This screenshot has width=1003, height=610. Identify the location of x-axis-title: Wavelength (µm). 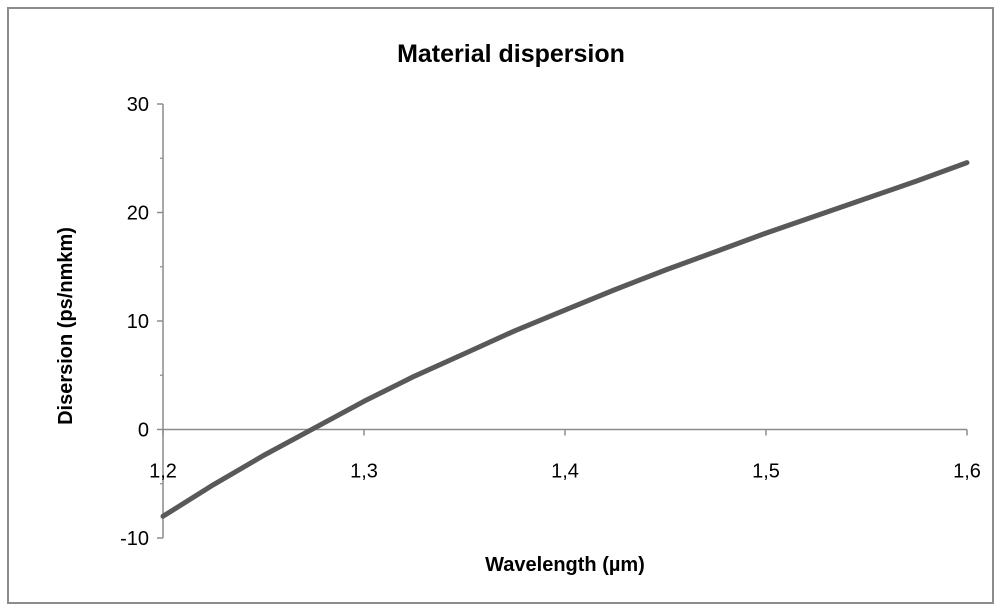
(565, 565).